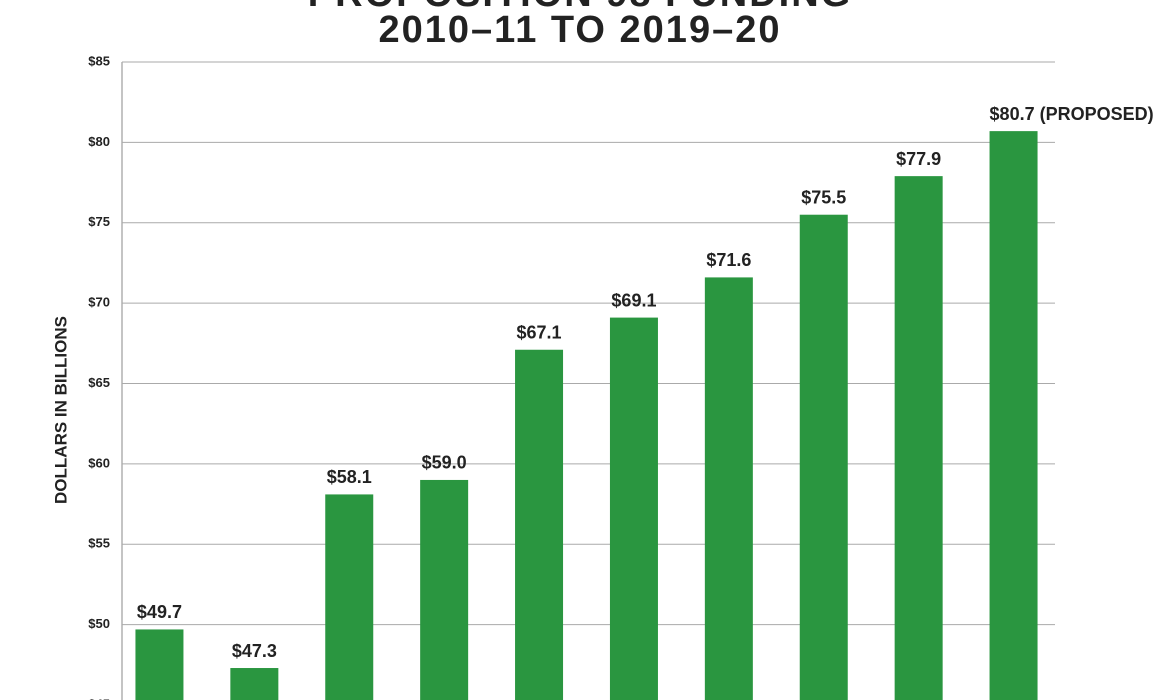 This screenshot has height=700, width=1160. I want to click on value-label: $80.7 (PROPOSED), so click(1072, 114).